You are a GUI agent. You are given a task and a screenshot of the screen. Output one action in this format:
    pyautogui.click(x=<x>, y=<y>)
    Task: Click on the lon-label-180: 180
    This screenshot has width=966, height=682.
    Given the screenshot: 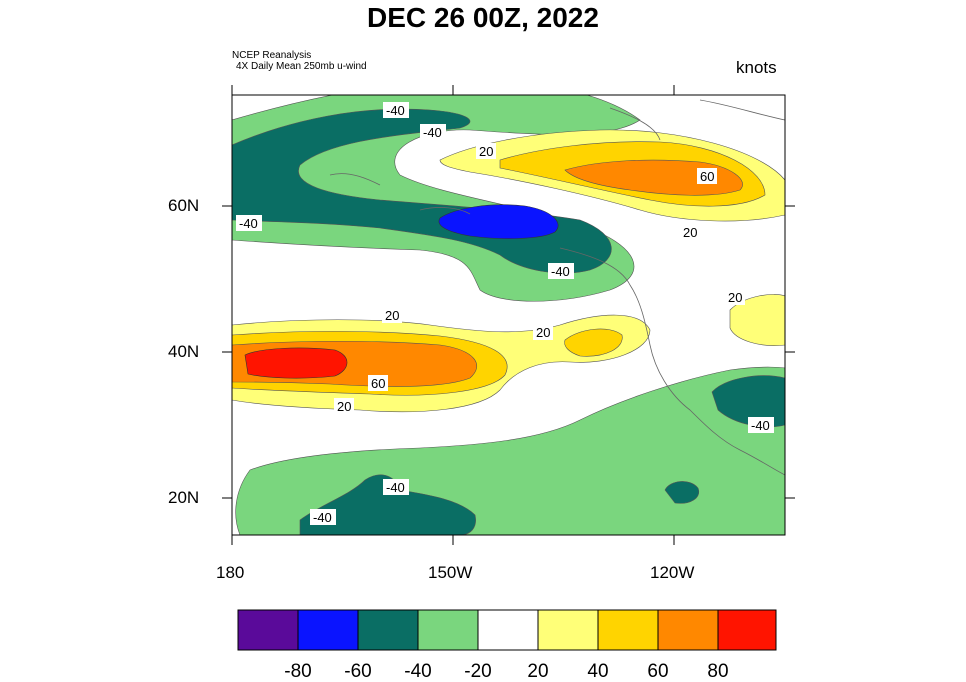 What is the action you would take?
    pyautogui.click(x=230, y=572)
    